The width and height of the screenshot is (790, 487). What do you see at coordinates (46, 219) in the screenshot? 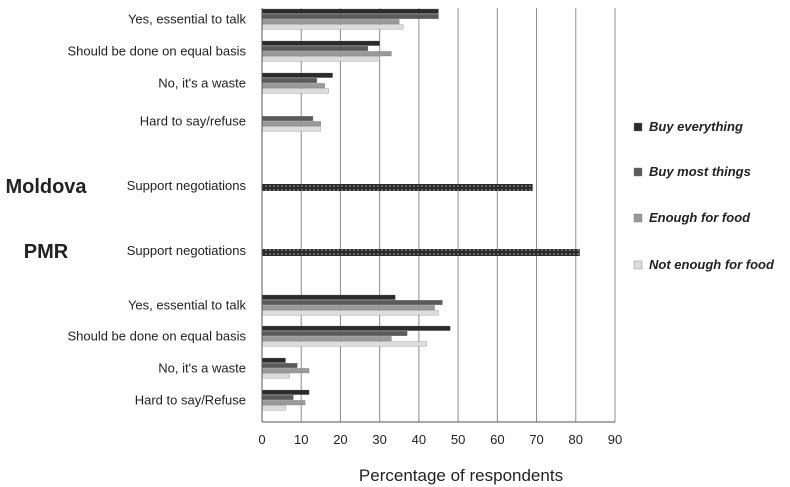
I see `group-labels: Moldova PMR` at bounding box center [46, 219].